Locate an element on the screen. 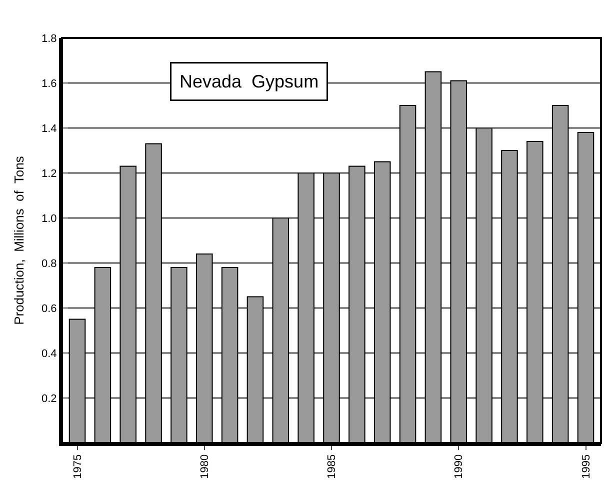 The width and height of the screenshot is (607, 487). y-tick-label: 1.8 is located at coordinates (49, 38).